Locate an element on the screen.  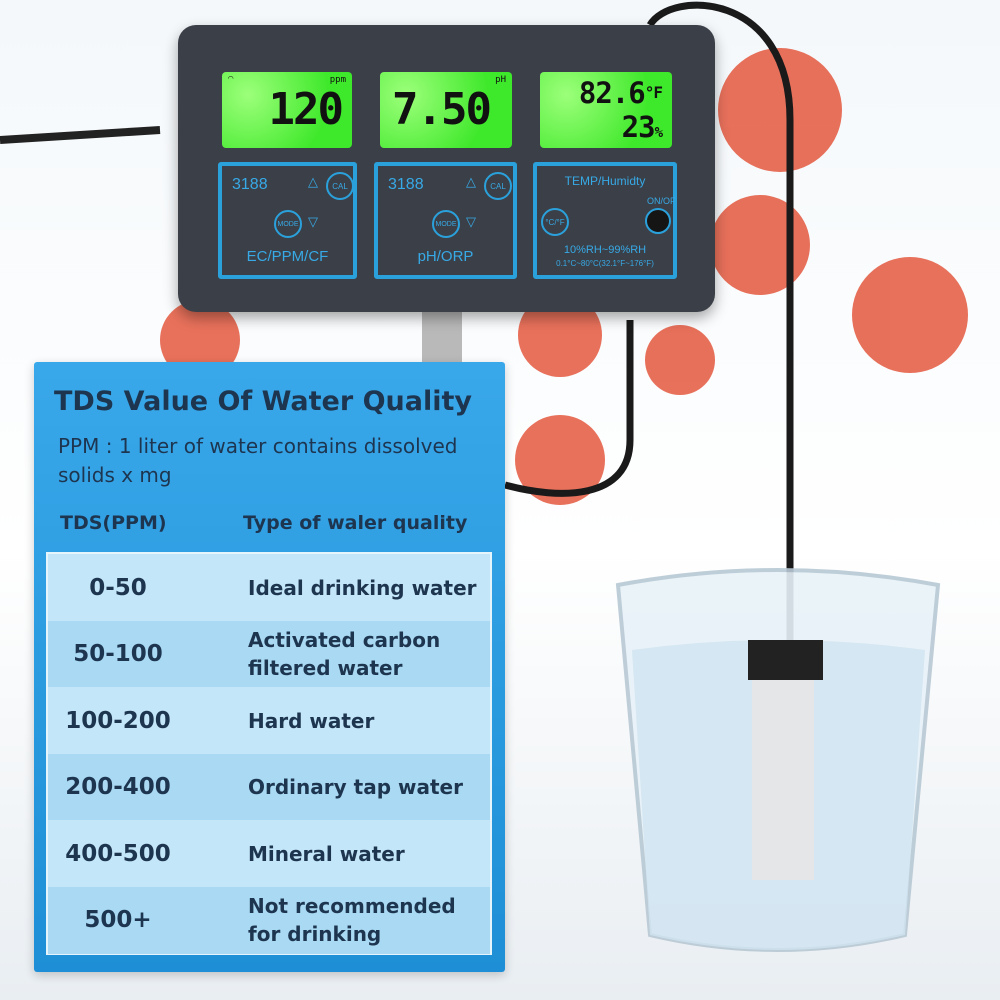
humidity-reading: 23 is located at coordinates (638, 127).